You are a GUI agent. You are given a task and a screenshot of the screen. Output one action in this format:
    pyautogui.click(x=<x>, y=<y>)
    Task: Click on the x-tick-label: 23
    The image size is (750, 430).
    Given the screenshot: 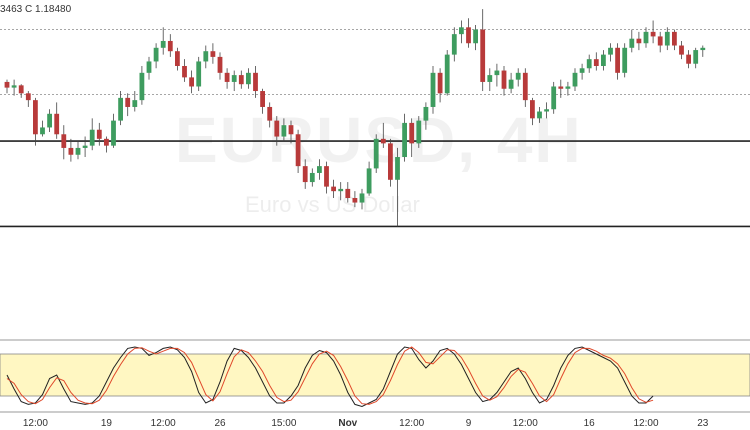 What is the action you would take?
    pyautogui.click(x=703, y=423)
    